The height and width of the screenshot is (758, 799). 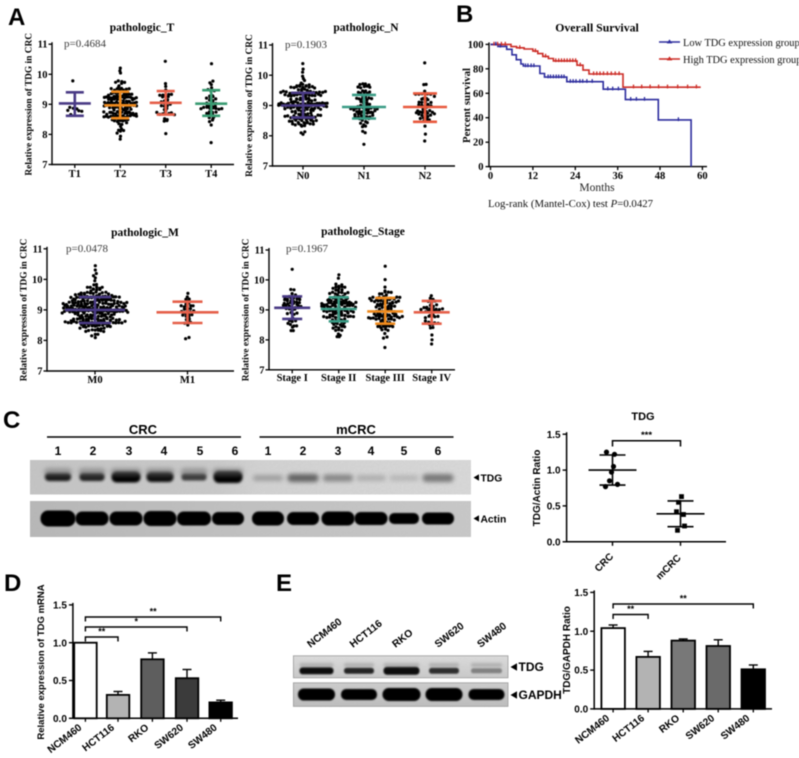 I want to click on svg-text: N0, so click(x=303, y=176).